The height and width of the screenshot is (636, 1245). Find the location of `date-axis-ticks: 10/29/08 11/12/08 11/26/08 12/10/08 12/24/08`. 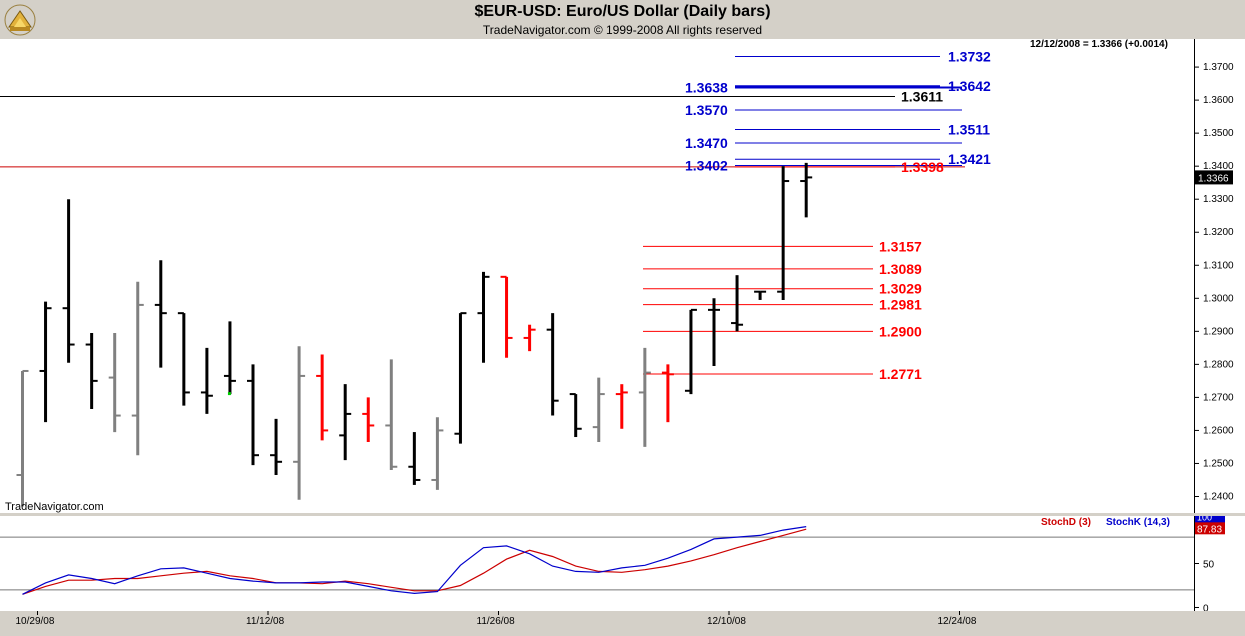

date-axis-ticks: 10/29/08 11/12/08 11/26/08 12/10/08 12/24/08 is located at coordinates (496, 619).